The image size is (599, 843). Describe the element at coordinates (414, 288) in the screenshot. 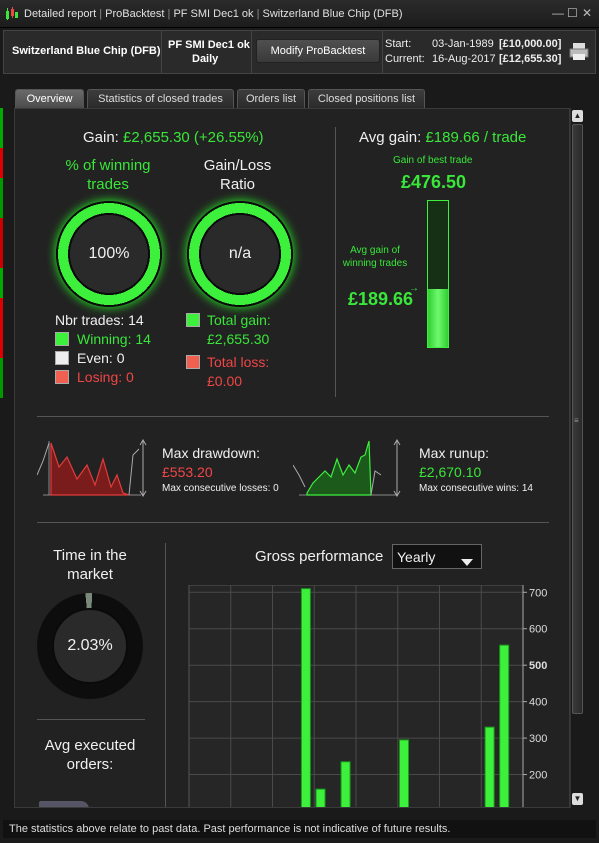

I see `avg-arrow-icon: →` at that location.